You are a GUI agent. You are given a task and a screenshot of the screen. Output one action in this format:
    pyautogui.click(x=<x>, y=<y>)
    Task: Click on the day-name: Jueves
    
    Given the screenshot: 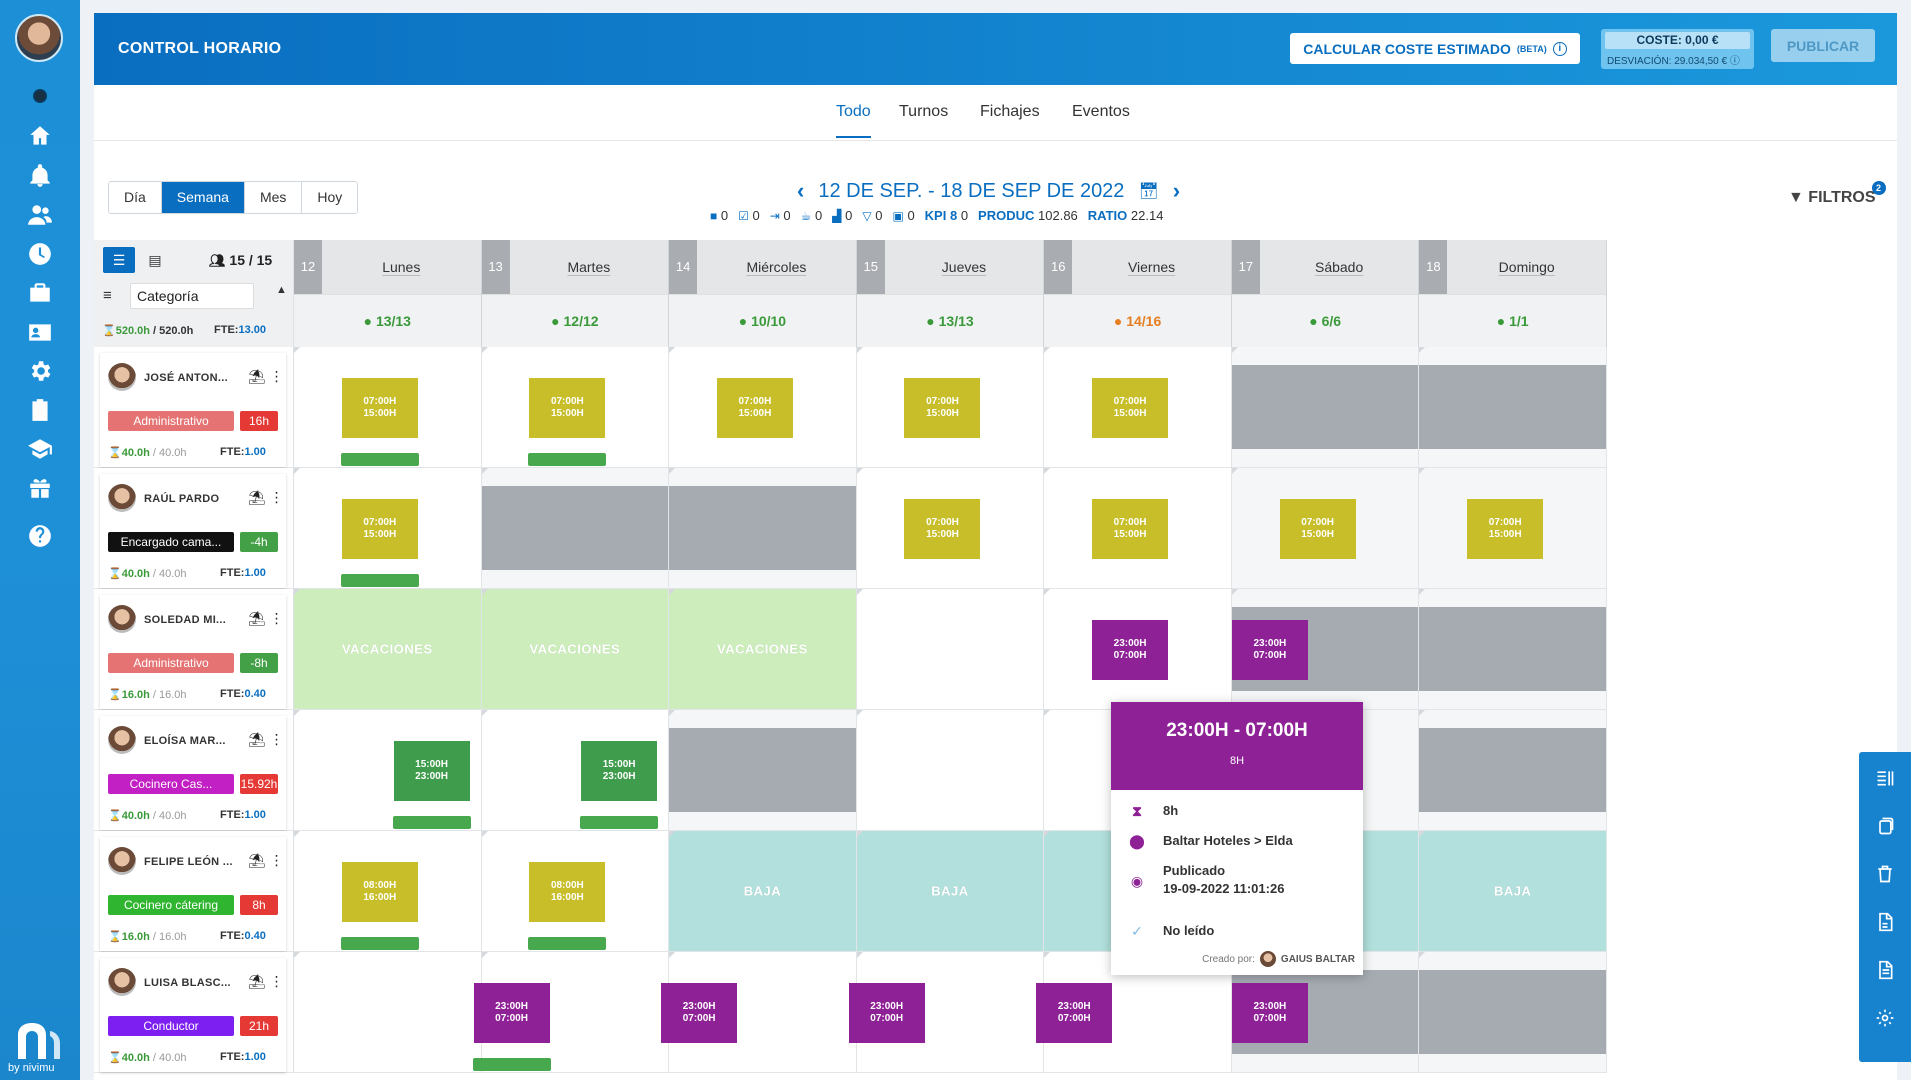 What is the action you would take?
    pyautogui.click(x=964, y=267)
    